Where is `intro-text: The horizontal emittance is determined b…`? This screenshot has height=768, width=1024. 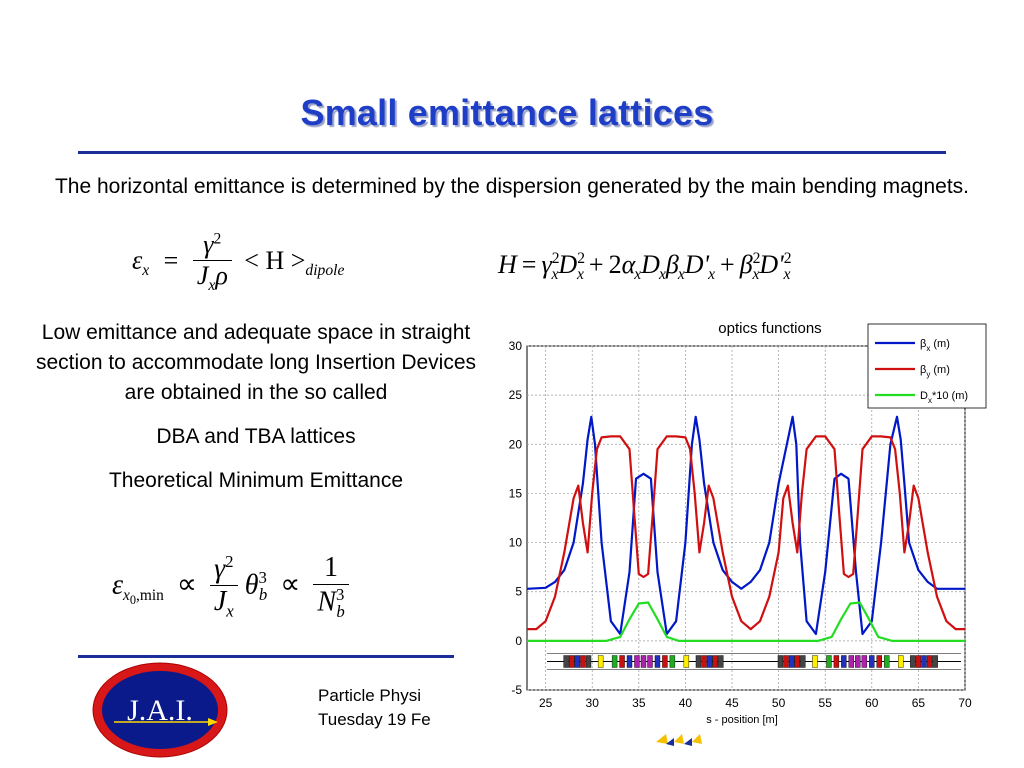 intro-text: The horizontal emittance is determined b… is located at coordinates (512, 186).